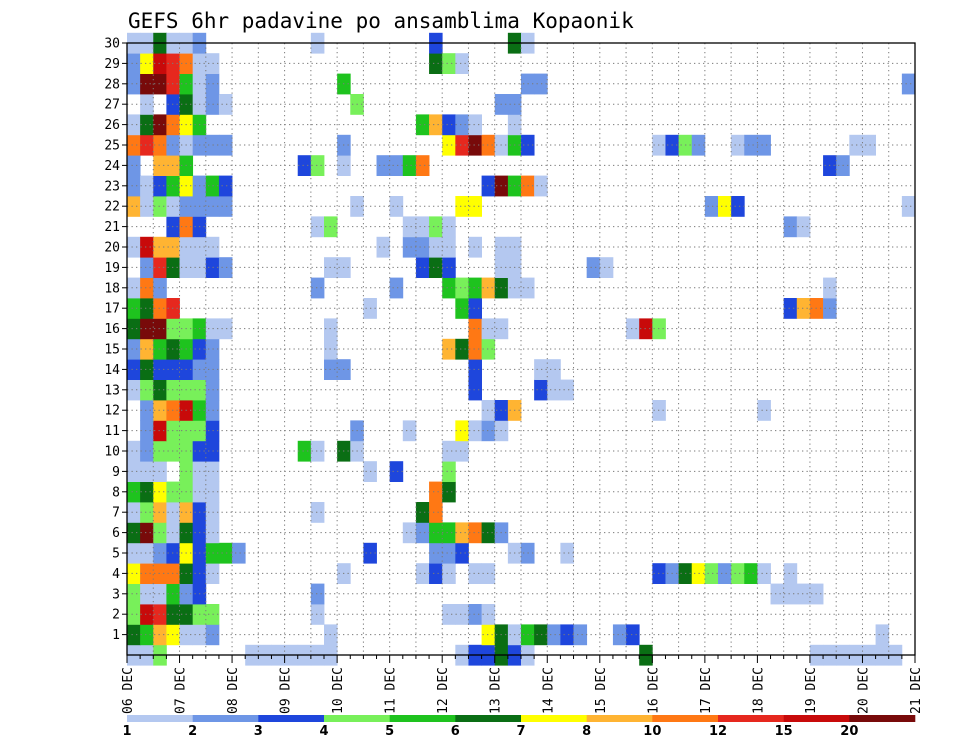  What do you see at coordinates (548, 690) in the screenshot?
I see `x-tick-label: 14 DEC` at bounding box center [548, 690].